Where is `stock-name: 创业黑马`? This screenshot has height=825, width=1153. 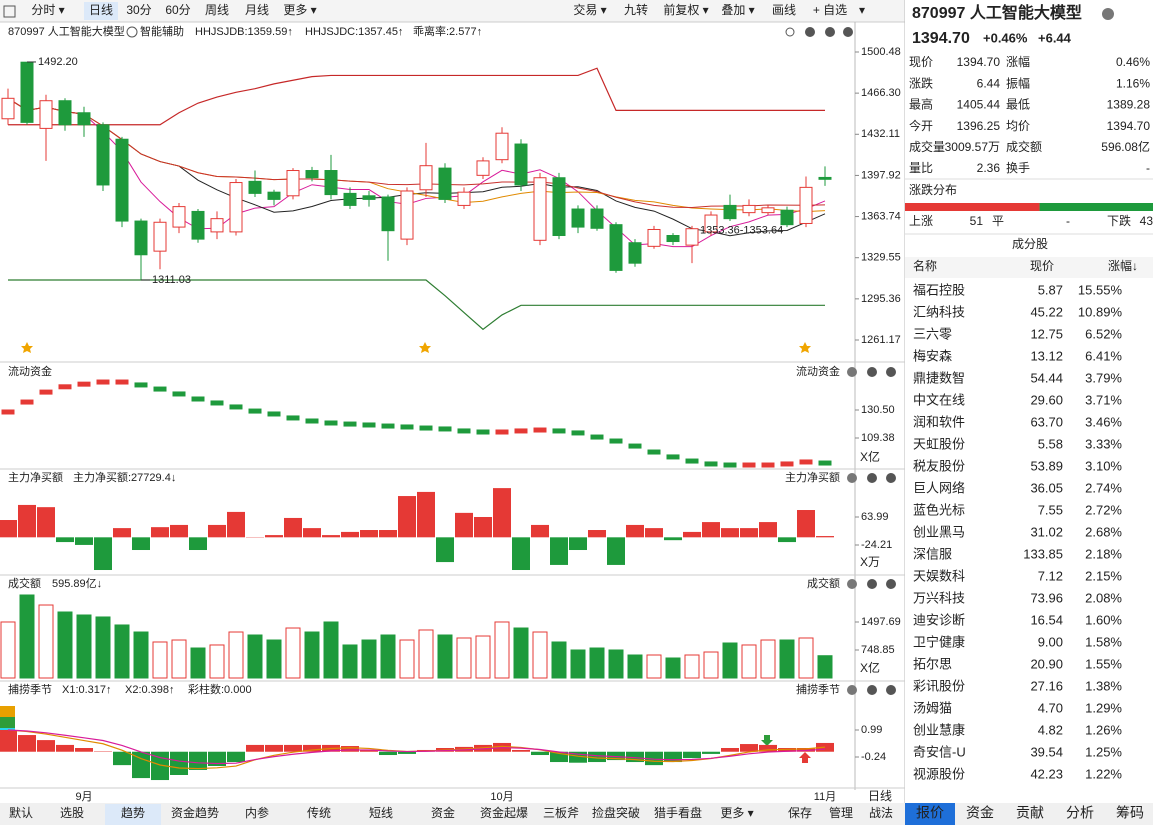 stock-name: 创业黑马 is located at coordinates (939, 531).